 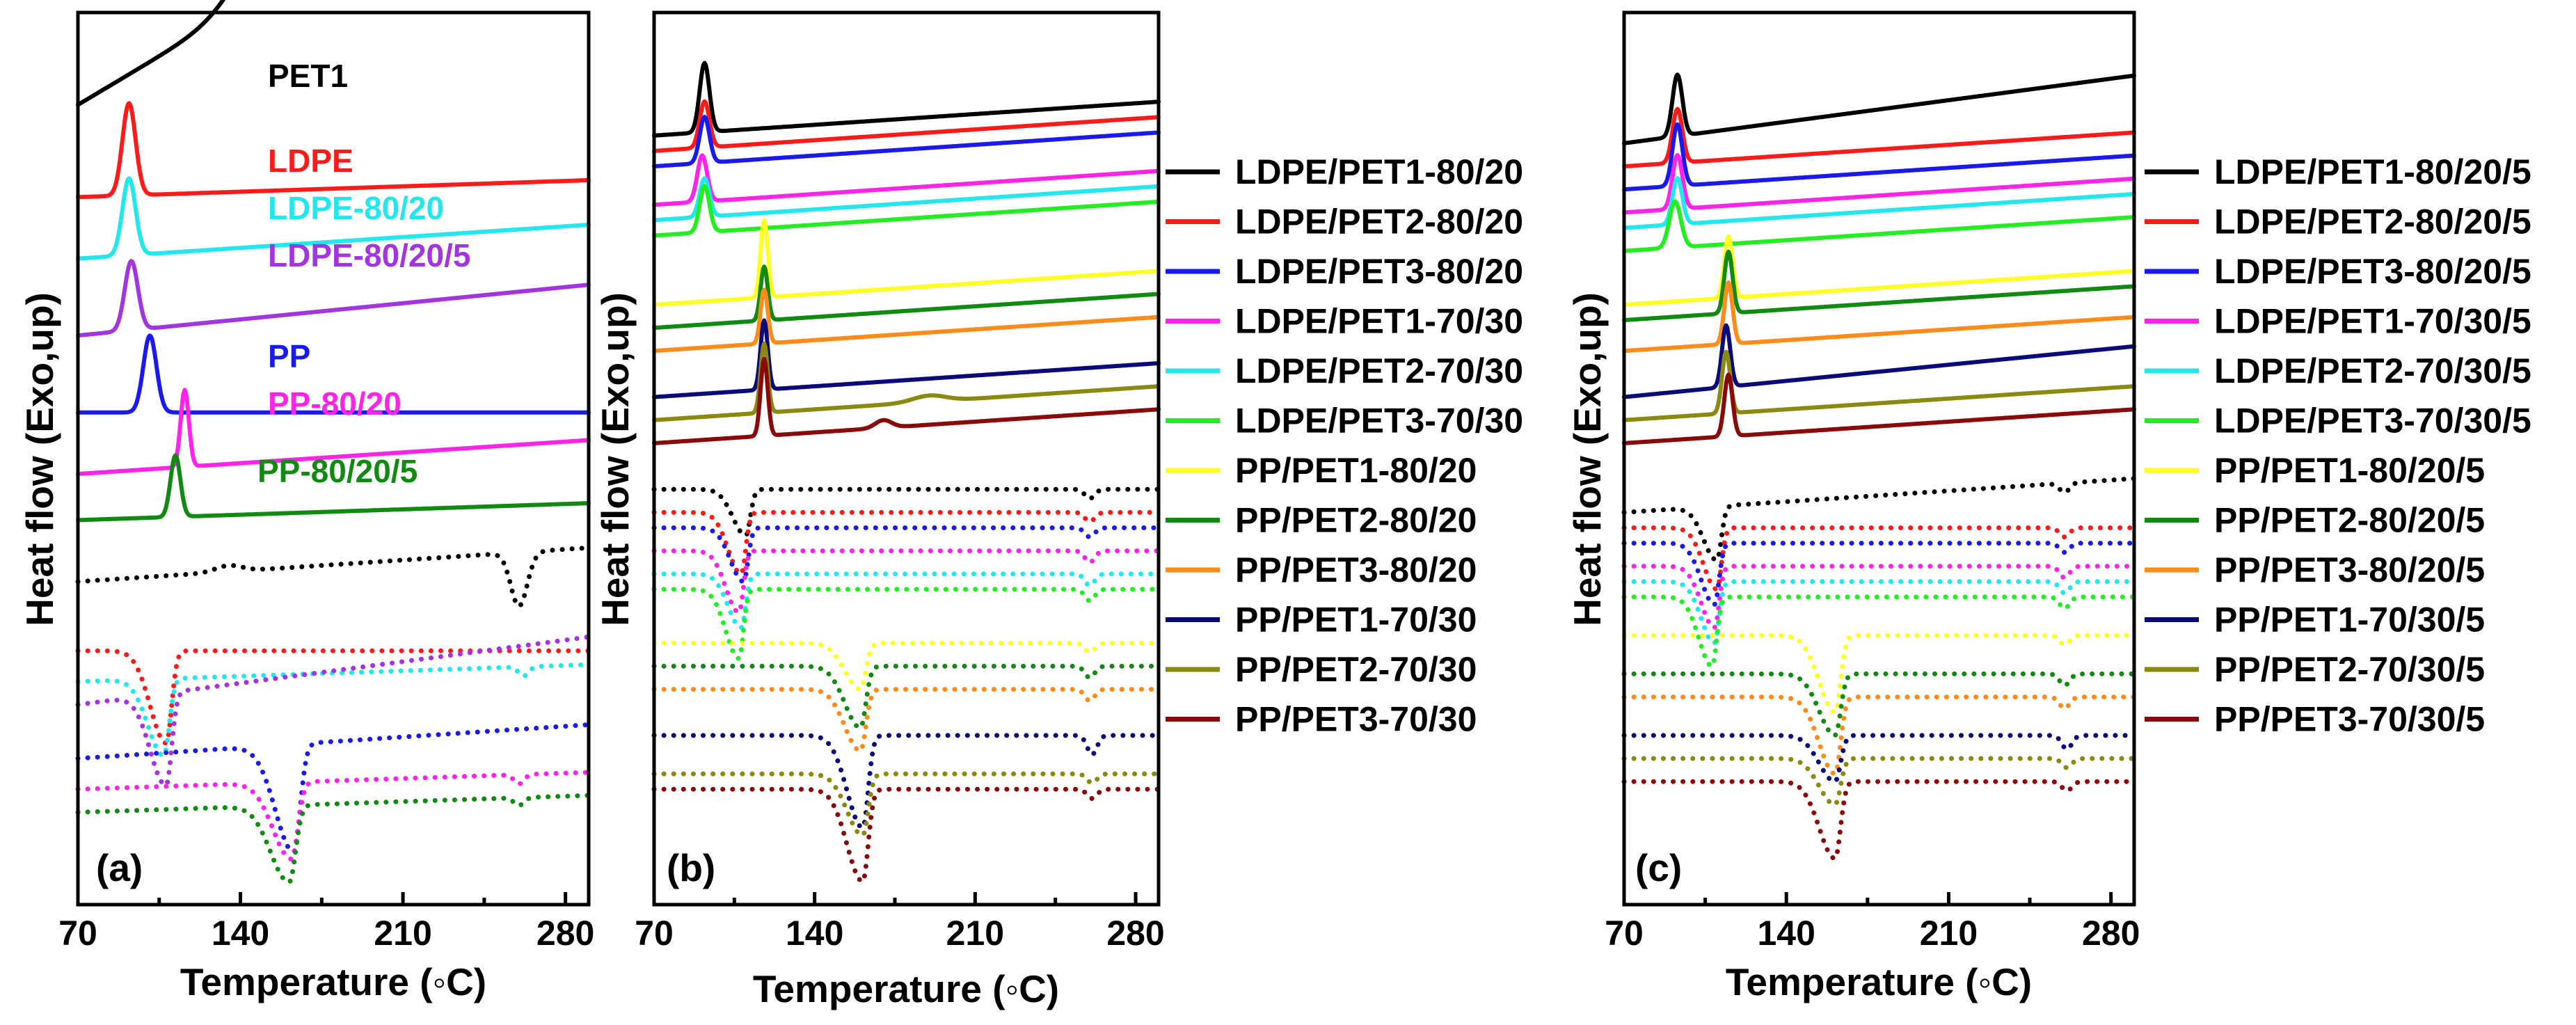 I want to click on curve-ldpe-pet2-80-20-5-heating, so click(x=1879, y=558).